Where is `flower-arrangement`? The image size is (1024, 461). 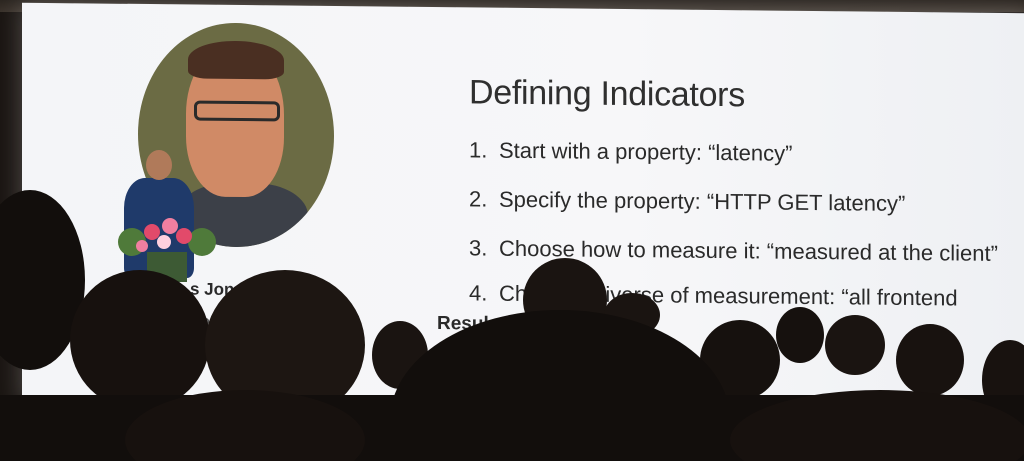 flower-arrangement is located at coordinates (167, 250).